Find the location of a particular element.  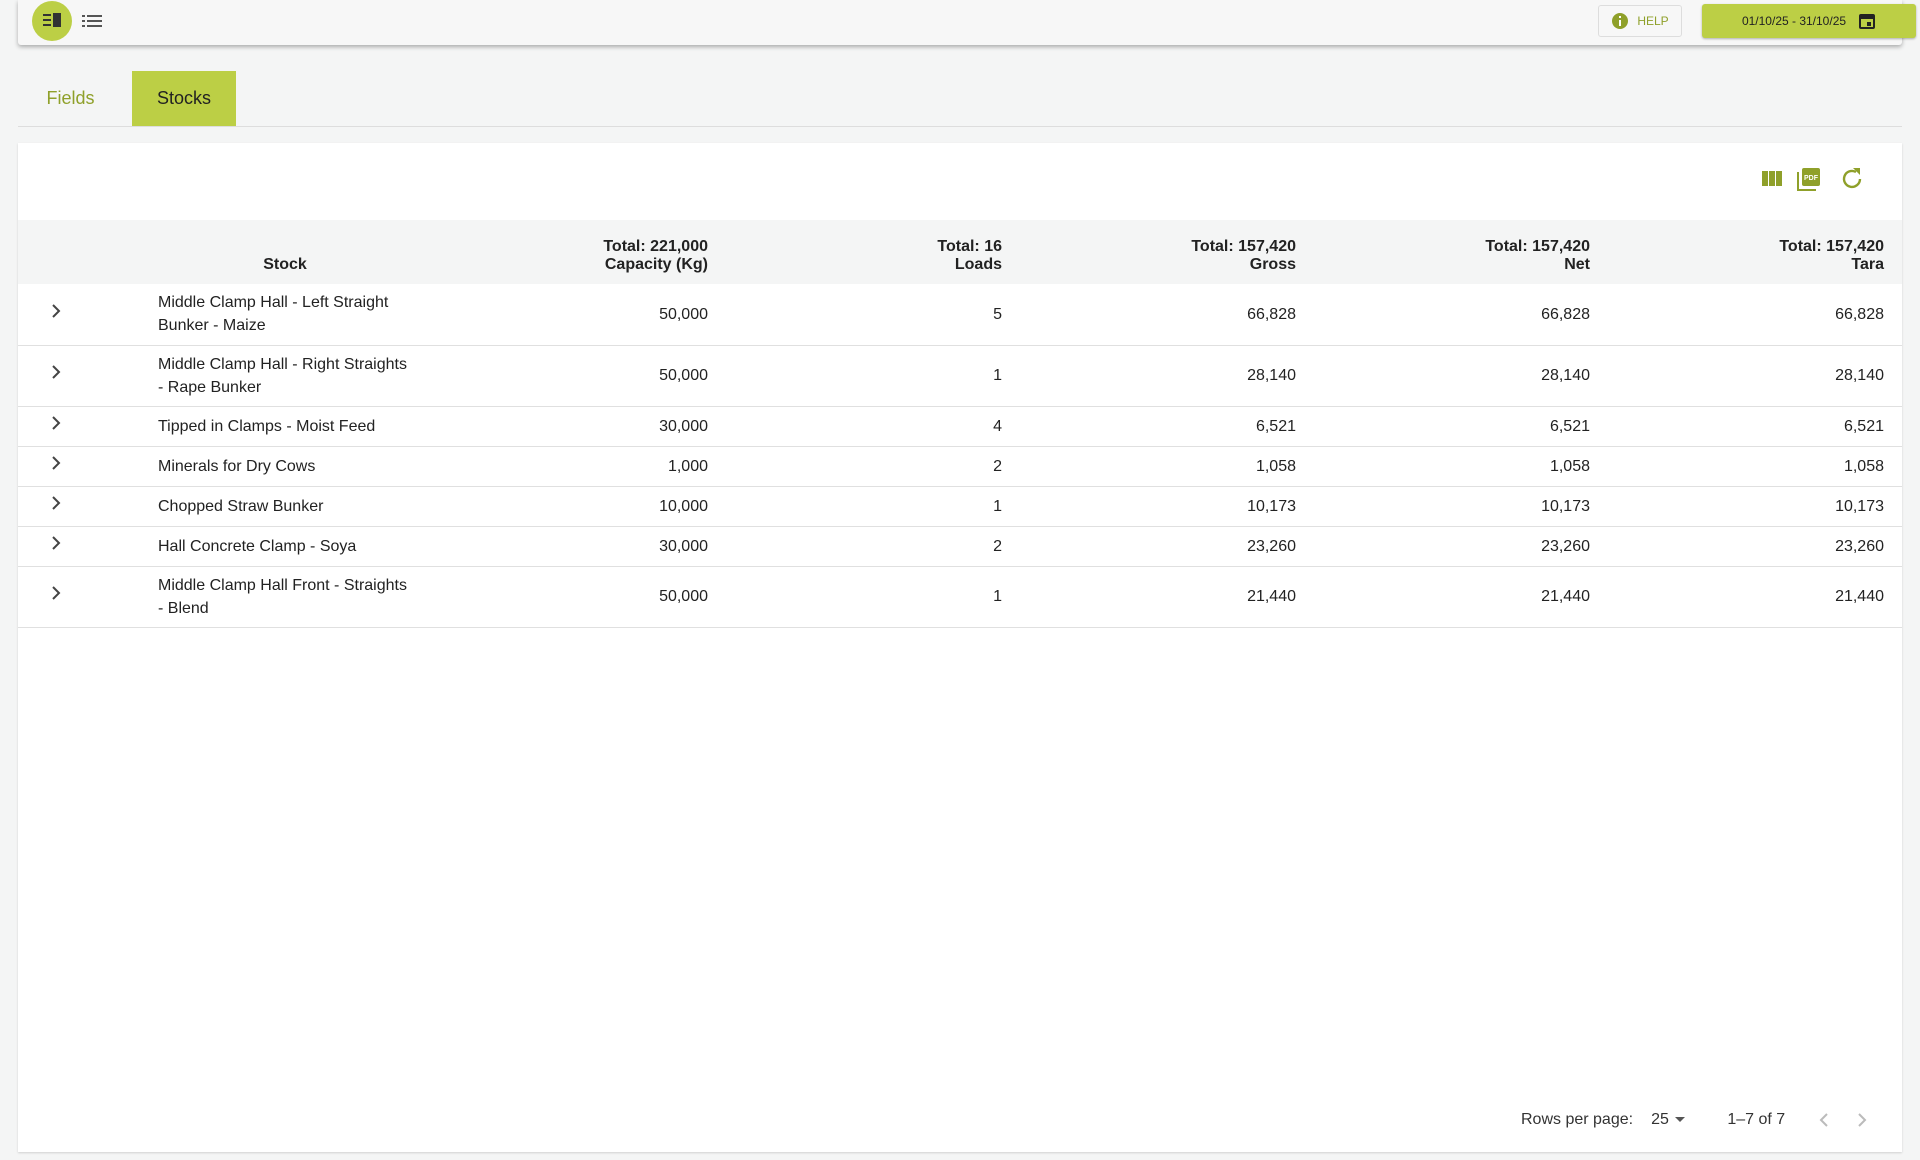

next-page is located at coordinates (1862, 1120).